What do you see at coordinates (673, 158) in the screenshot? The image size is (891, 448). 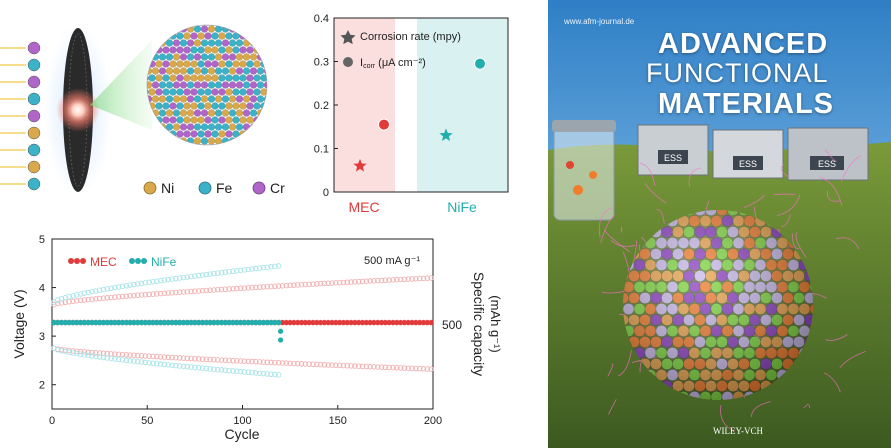 I see `ess-label-1: ESS` at bounding box center [673, 158].